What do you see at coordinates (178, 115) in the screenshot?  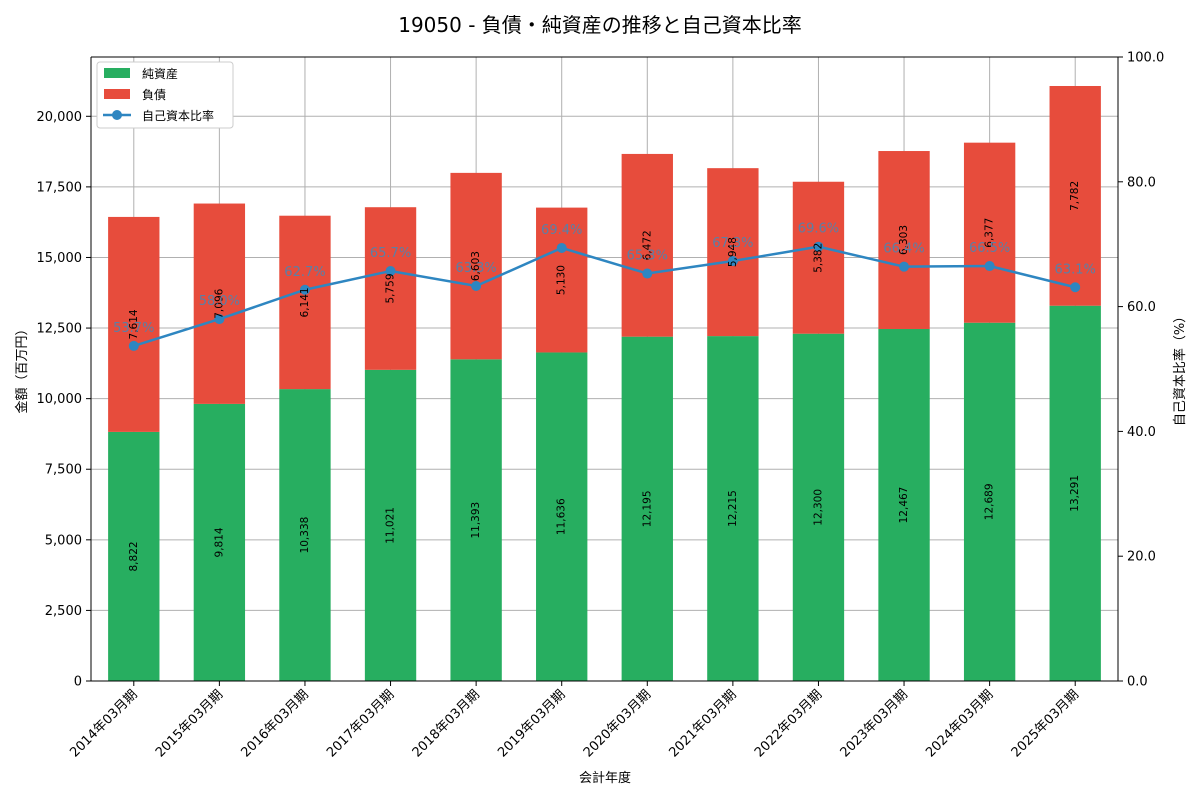 I see `legend-label-ratio: 自己資本比率` at bounding box center [178, 115].